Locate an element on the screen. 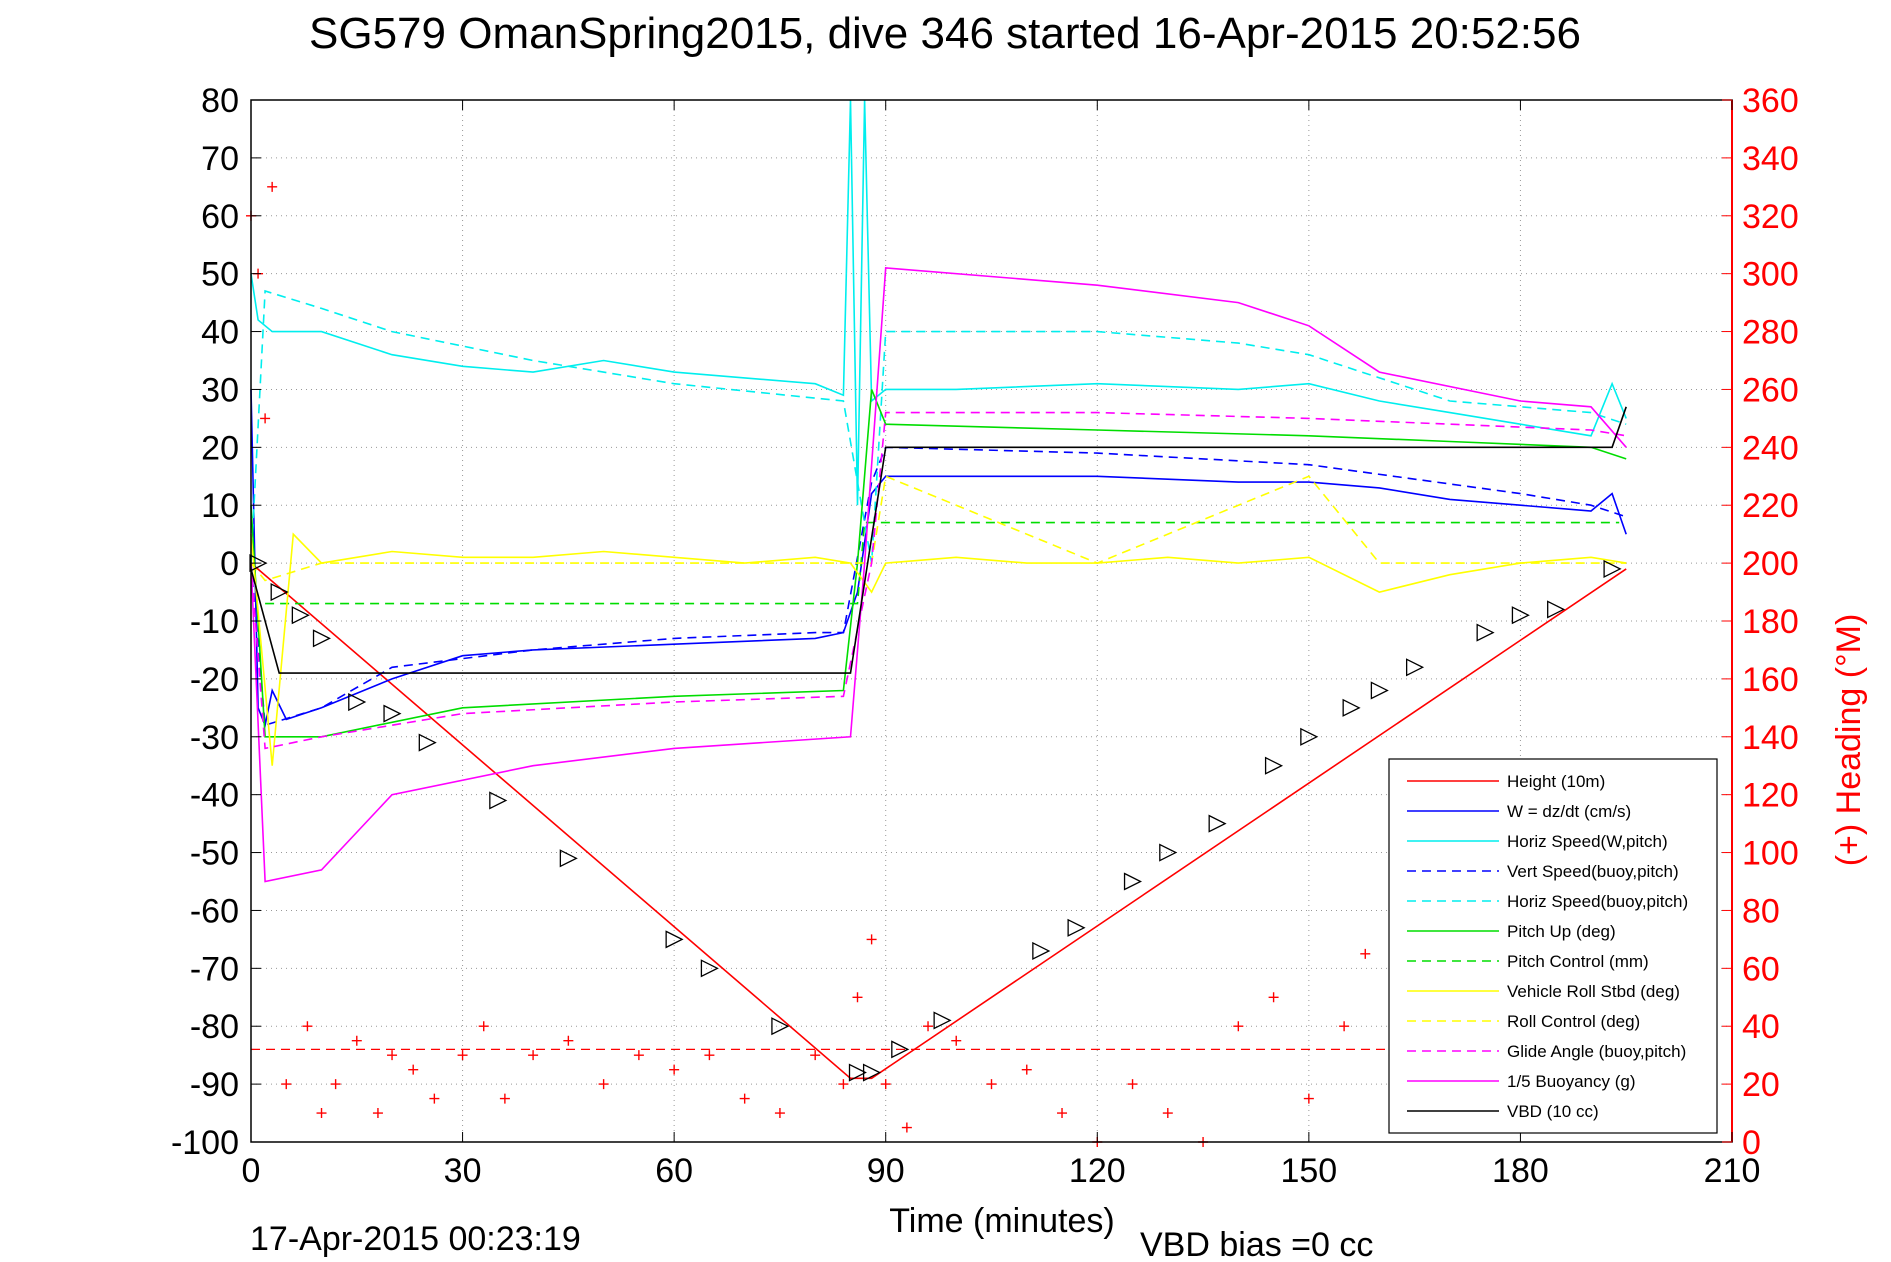 This screenshot has height=1262, width=1891. y-tick-label-right: 60 is located at coordinates (1761, 969).